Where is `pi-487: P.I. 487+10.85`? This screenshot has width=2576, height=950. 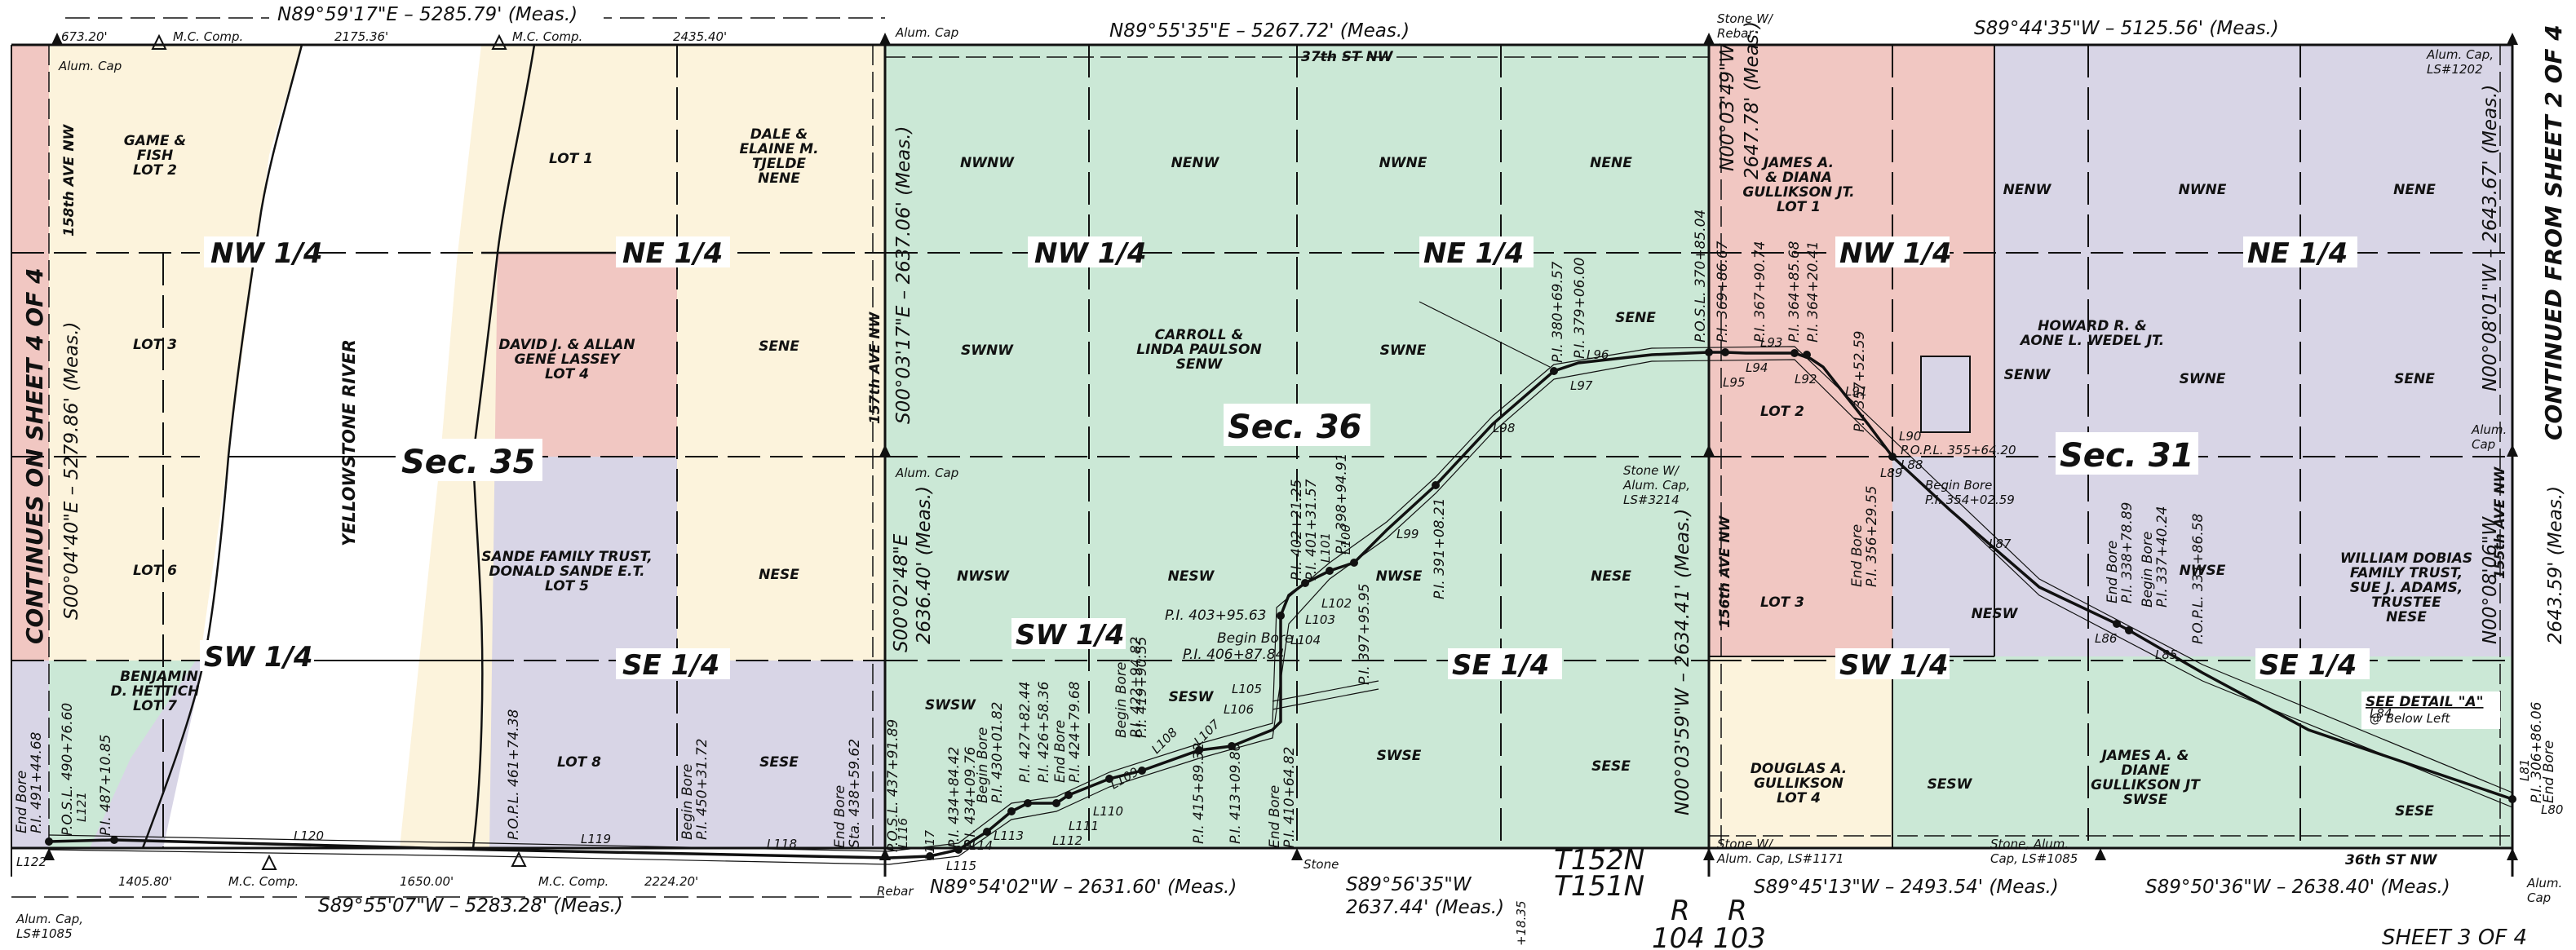 pi-487: P.I. 487+10.85 is located at coordinates (106, 786).